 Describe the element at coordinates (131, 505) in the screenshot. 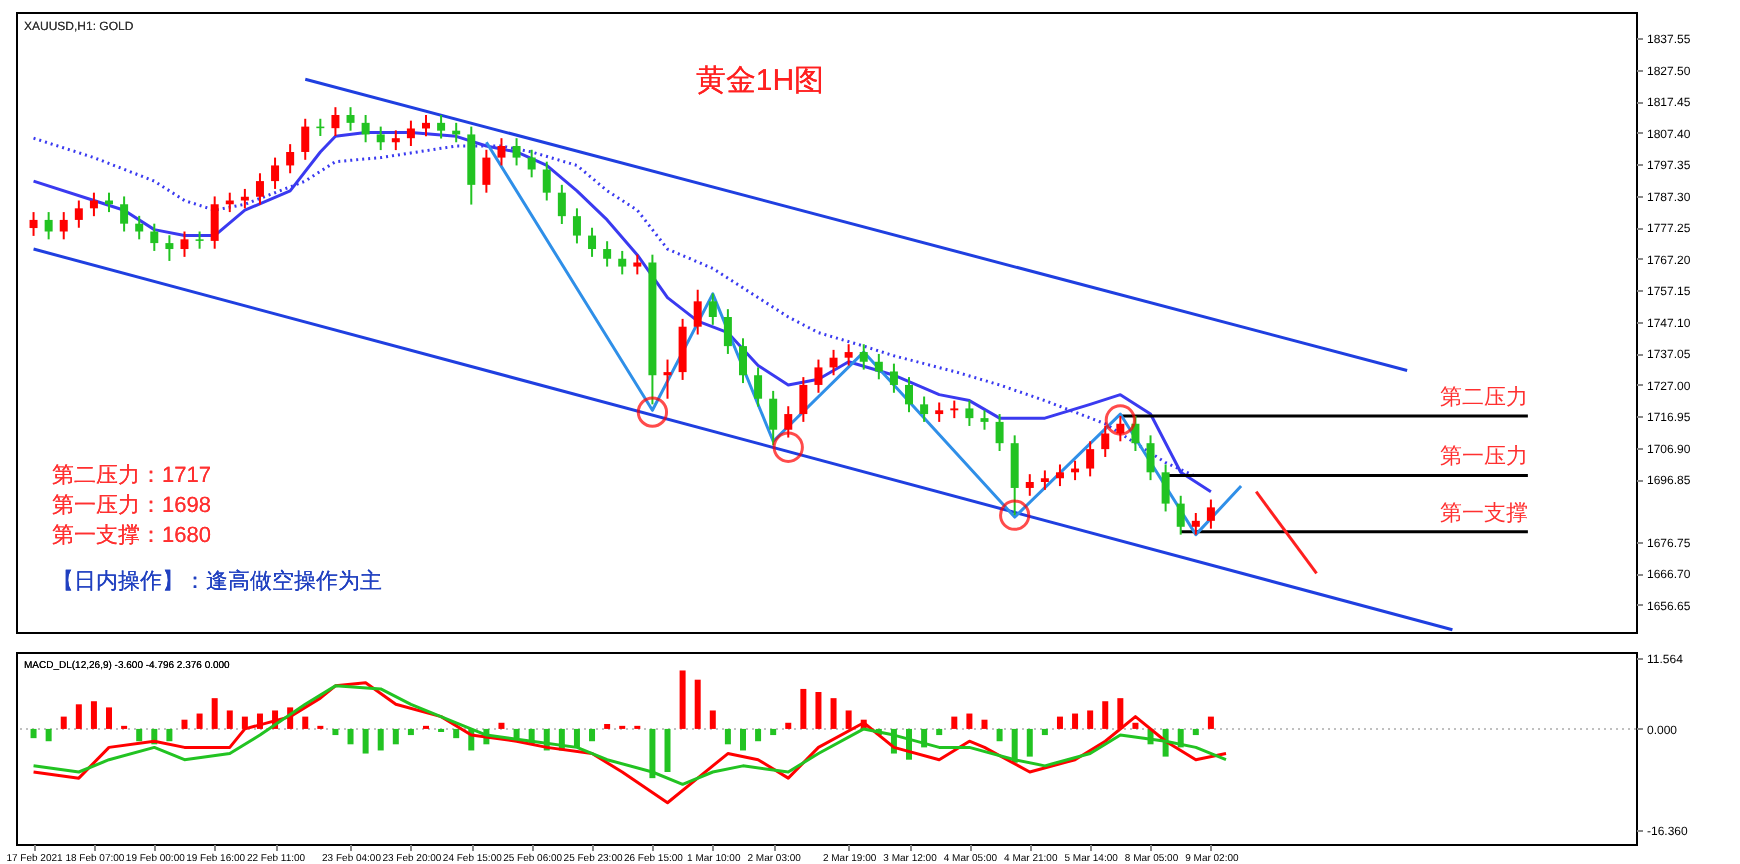

I see `annotation: 第一压力：1698` at that location.